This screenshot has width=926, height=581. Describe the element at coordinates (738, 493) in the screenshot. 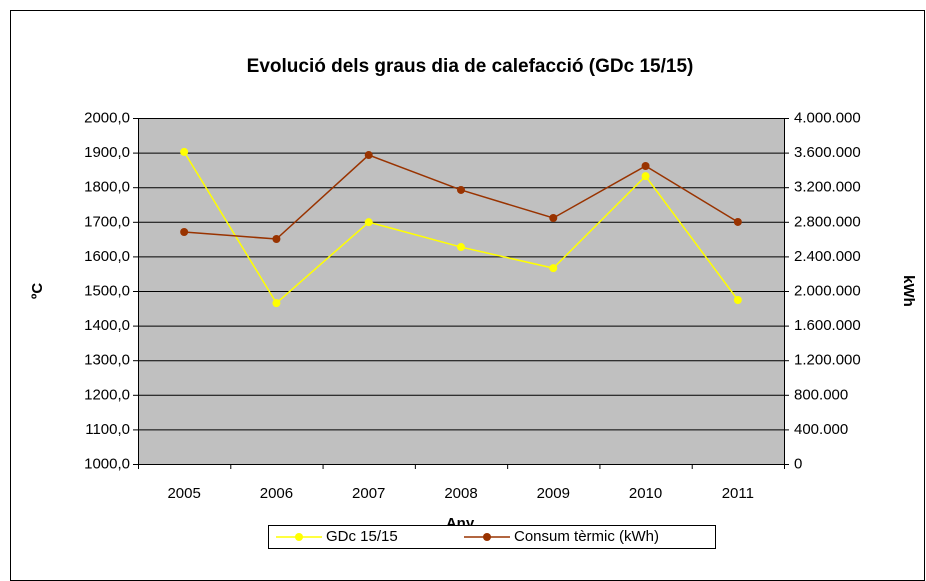

I see `x-tick-label: 2011` at that location.